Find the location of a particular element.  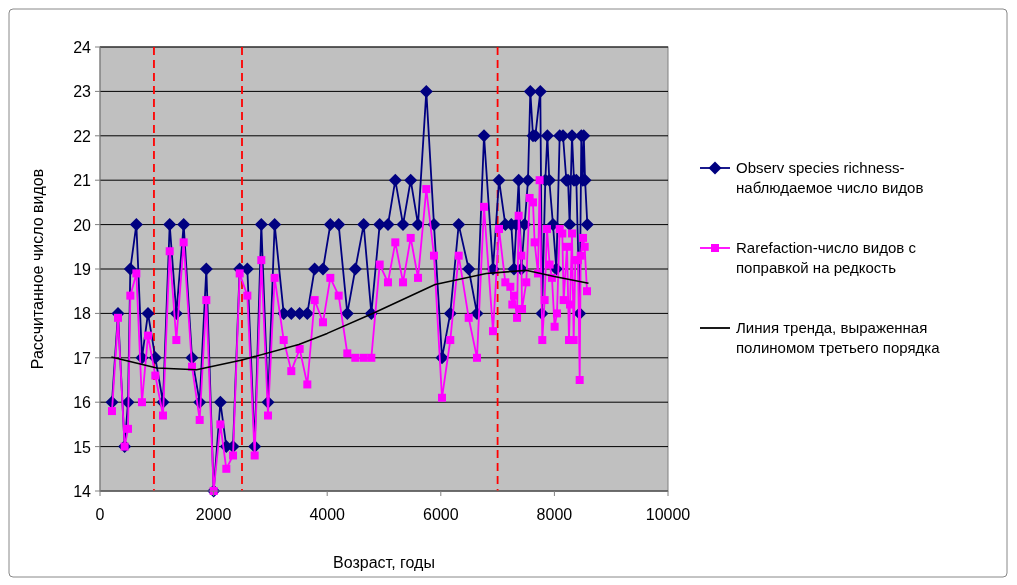

x-tick-label: 10000 is located at coordinates (668, 514).